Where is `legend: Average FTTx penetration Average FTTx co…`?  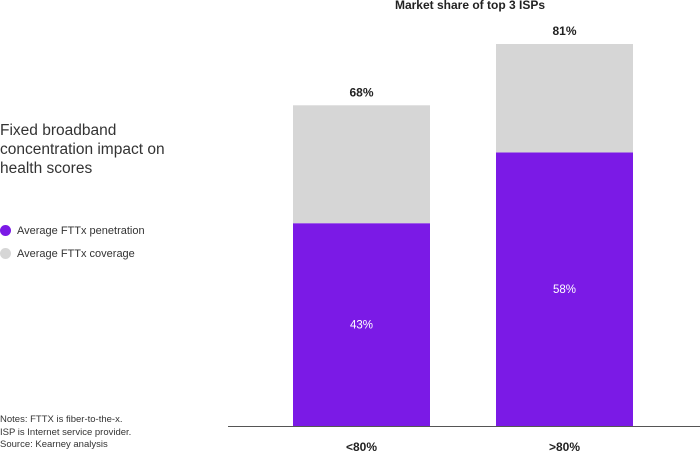
legend: Average FTTx penetration Average FTTx co… is located at coordinates (72, 245).